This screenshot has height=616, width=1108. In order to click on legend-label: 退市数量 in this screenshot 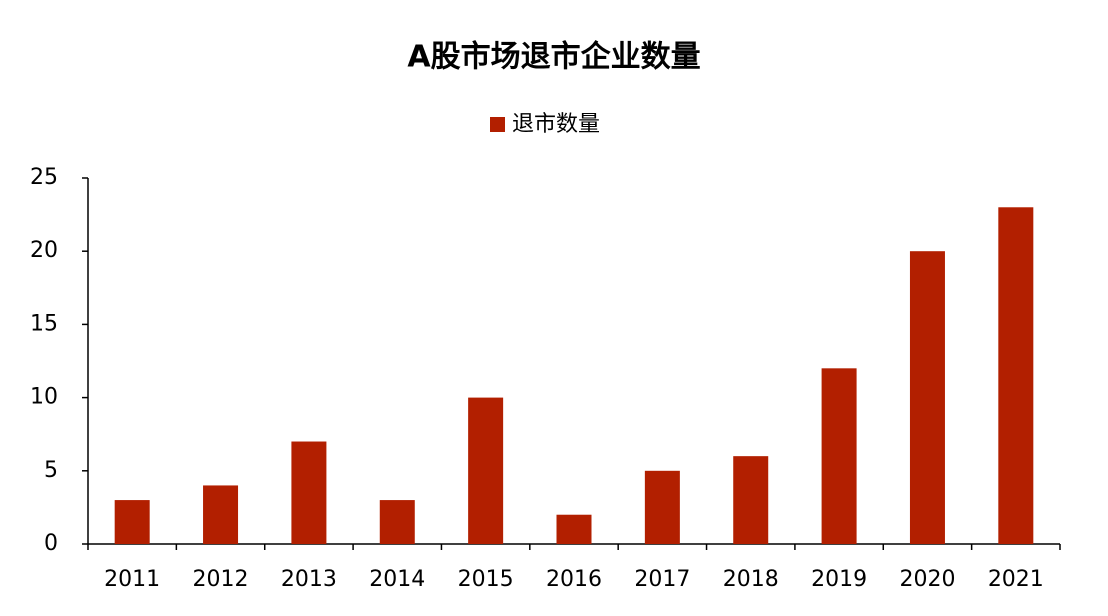, I will do `click(556, 124)`.